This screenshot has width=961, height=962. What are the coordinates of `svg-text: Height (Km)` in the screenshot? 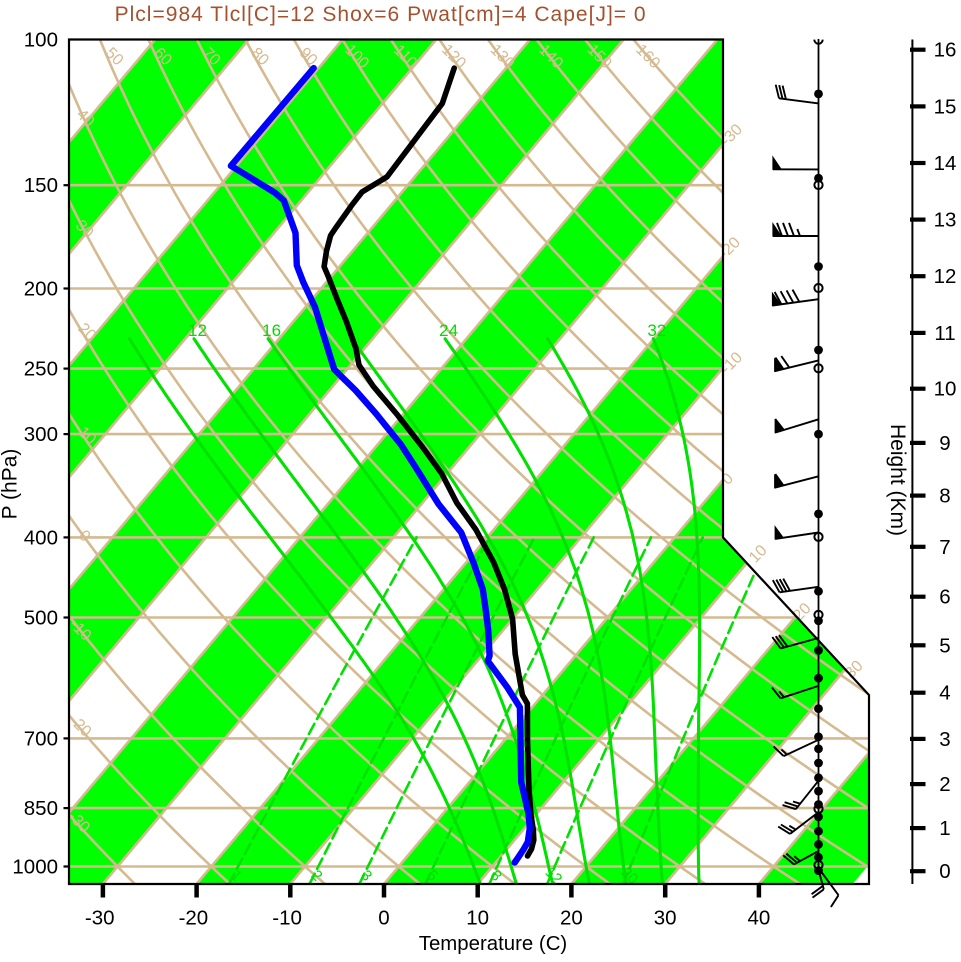 It's located at (897, 480).